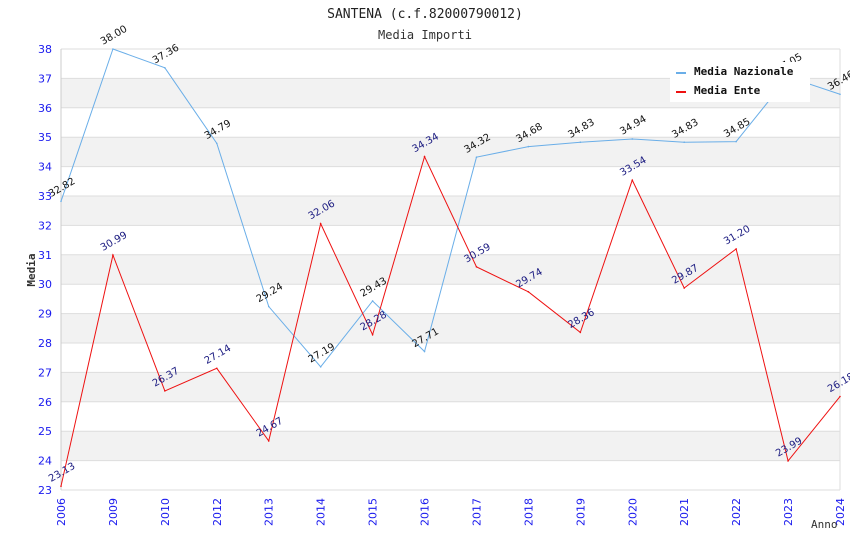 The image size is (850, 550). What do you see at coordinates (31, 269) in the screenshot?
I see `y-axis-label: Media` at bounding box center [31, 269].